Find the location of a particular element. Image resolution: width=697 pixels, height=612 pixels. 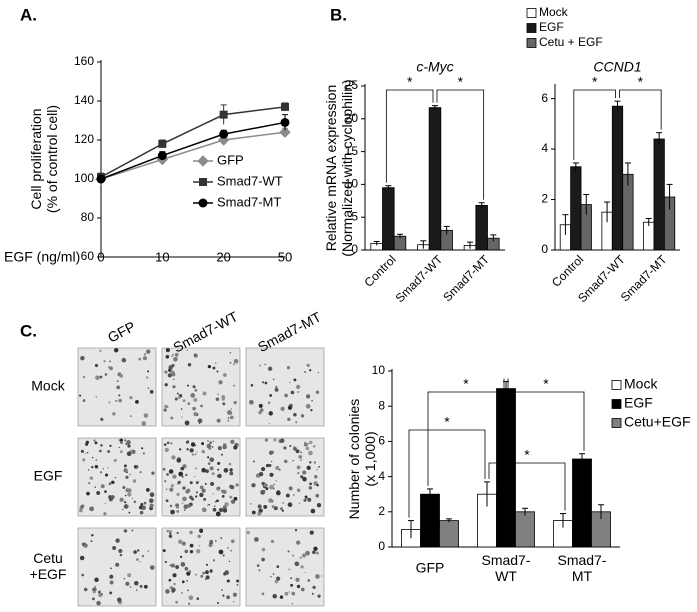

legend-label: Smad7-WT is located at coordinates (250, 180).